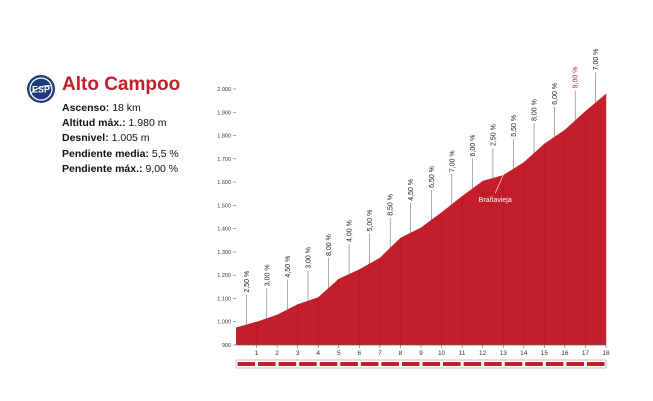 Image resolution: width=653 pixels, height=401 pixels. I want to click on x-tick-label: 16, so click(565, 353).